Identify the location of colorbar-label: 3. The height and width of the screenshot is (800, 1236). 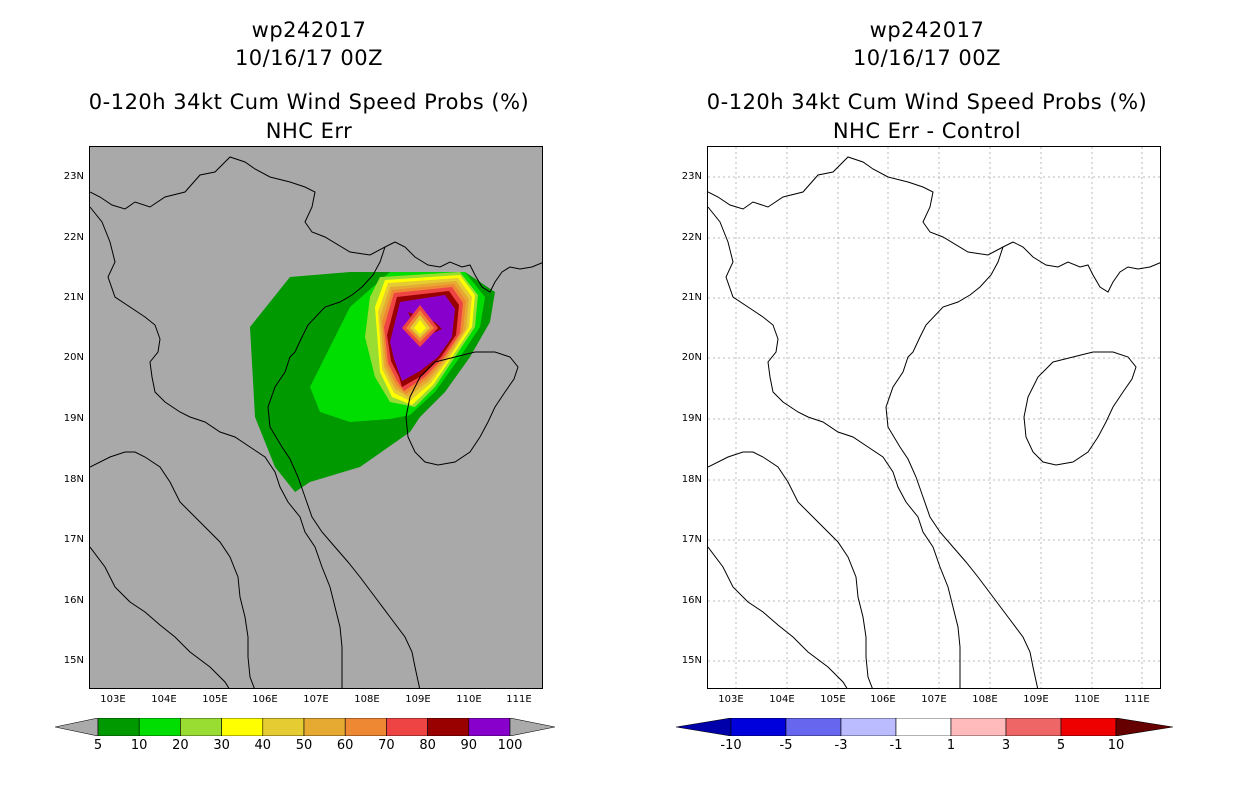
(1006, 745).